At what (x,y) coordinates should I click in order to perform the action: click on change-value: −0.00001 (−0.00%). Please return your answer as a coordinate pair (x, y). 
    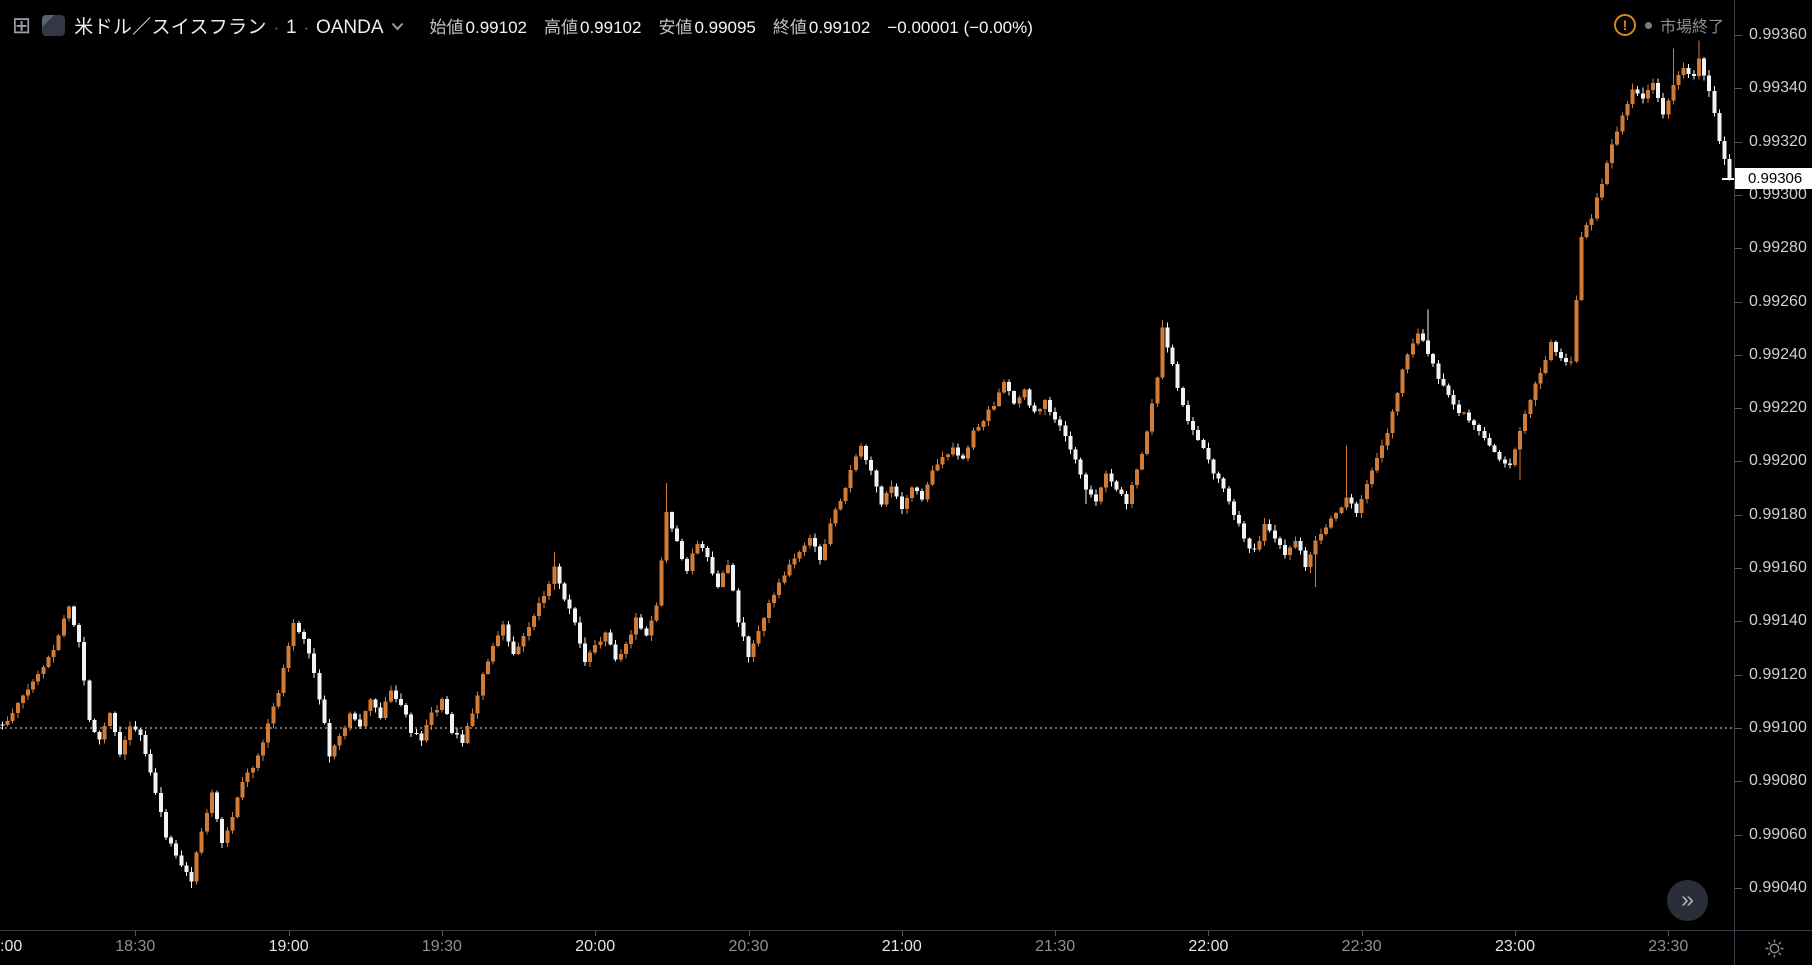
    Looking at the image, I should click on (960, 27).